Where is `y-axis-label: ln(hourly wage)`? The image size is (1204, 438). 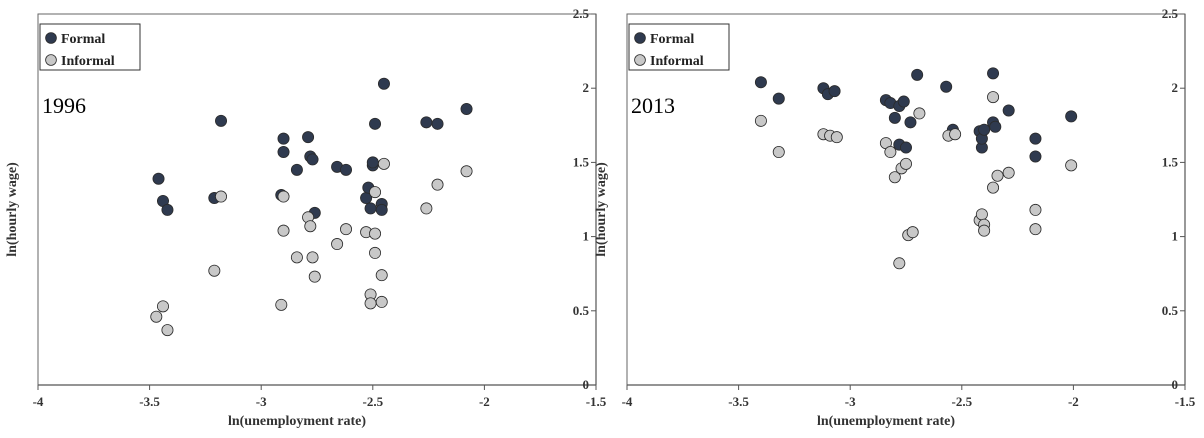 y-axis-label: ln(hourly wage) is located at coordinates (601, 209).